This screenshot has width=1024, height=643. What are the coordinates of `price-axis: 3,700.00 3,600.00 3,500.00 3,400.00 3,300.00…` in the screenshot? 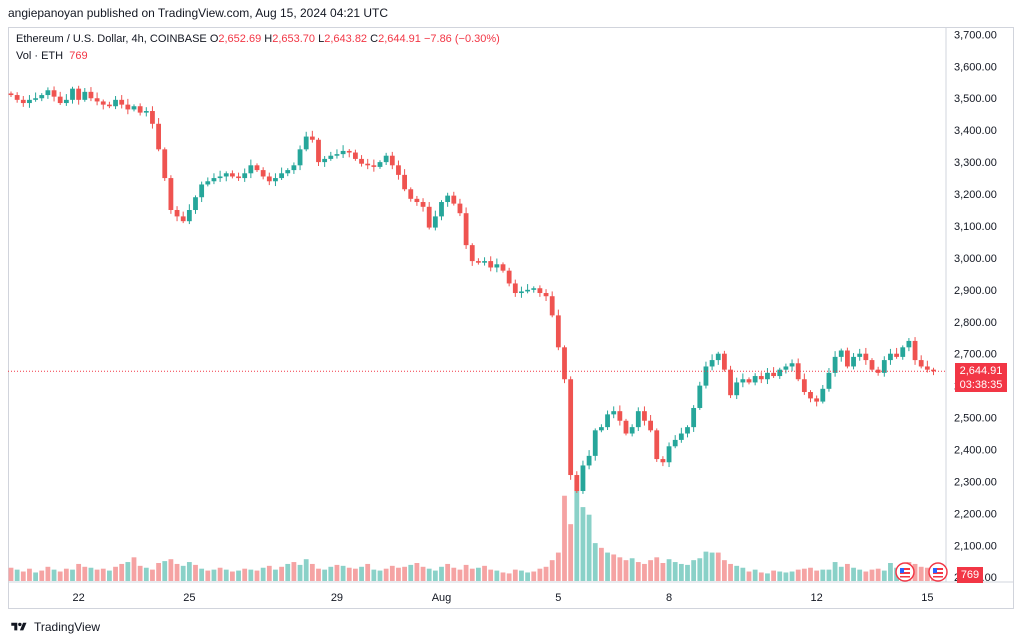 It's located at (975, 306).